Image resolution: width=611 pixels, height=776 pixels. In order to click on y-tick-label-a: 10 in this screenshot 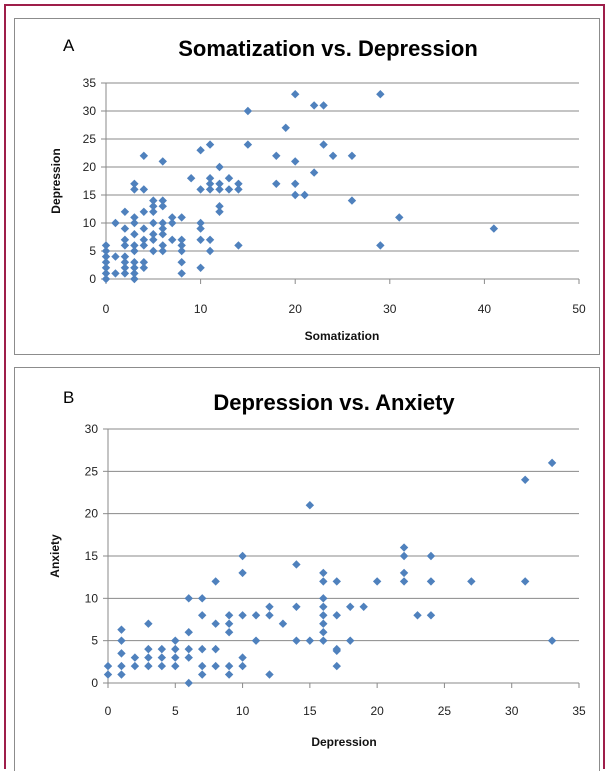, I will do `click(90, 223)`.